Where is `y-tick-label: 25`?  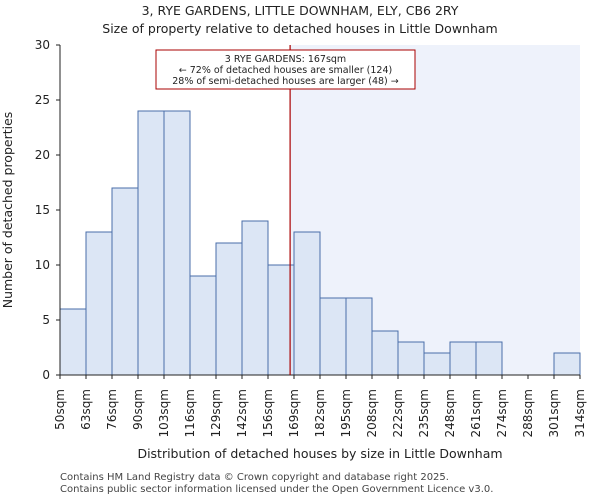
y-tick-label: 25 is located at coordinates (42, 100).